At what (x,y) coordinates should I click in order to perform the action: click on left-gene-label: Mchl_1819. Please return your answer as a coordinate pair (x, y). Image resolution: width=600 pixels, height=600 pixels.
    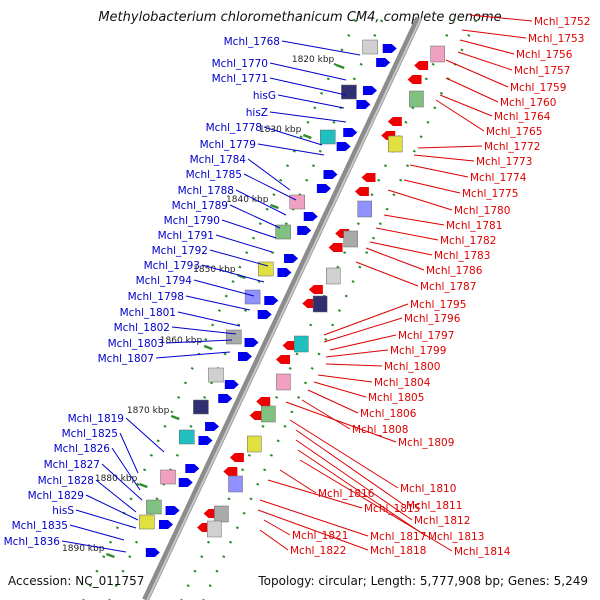
    Looking at the image, I should click on (96, 419).